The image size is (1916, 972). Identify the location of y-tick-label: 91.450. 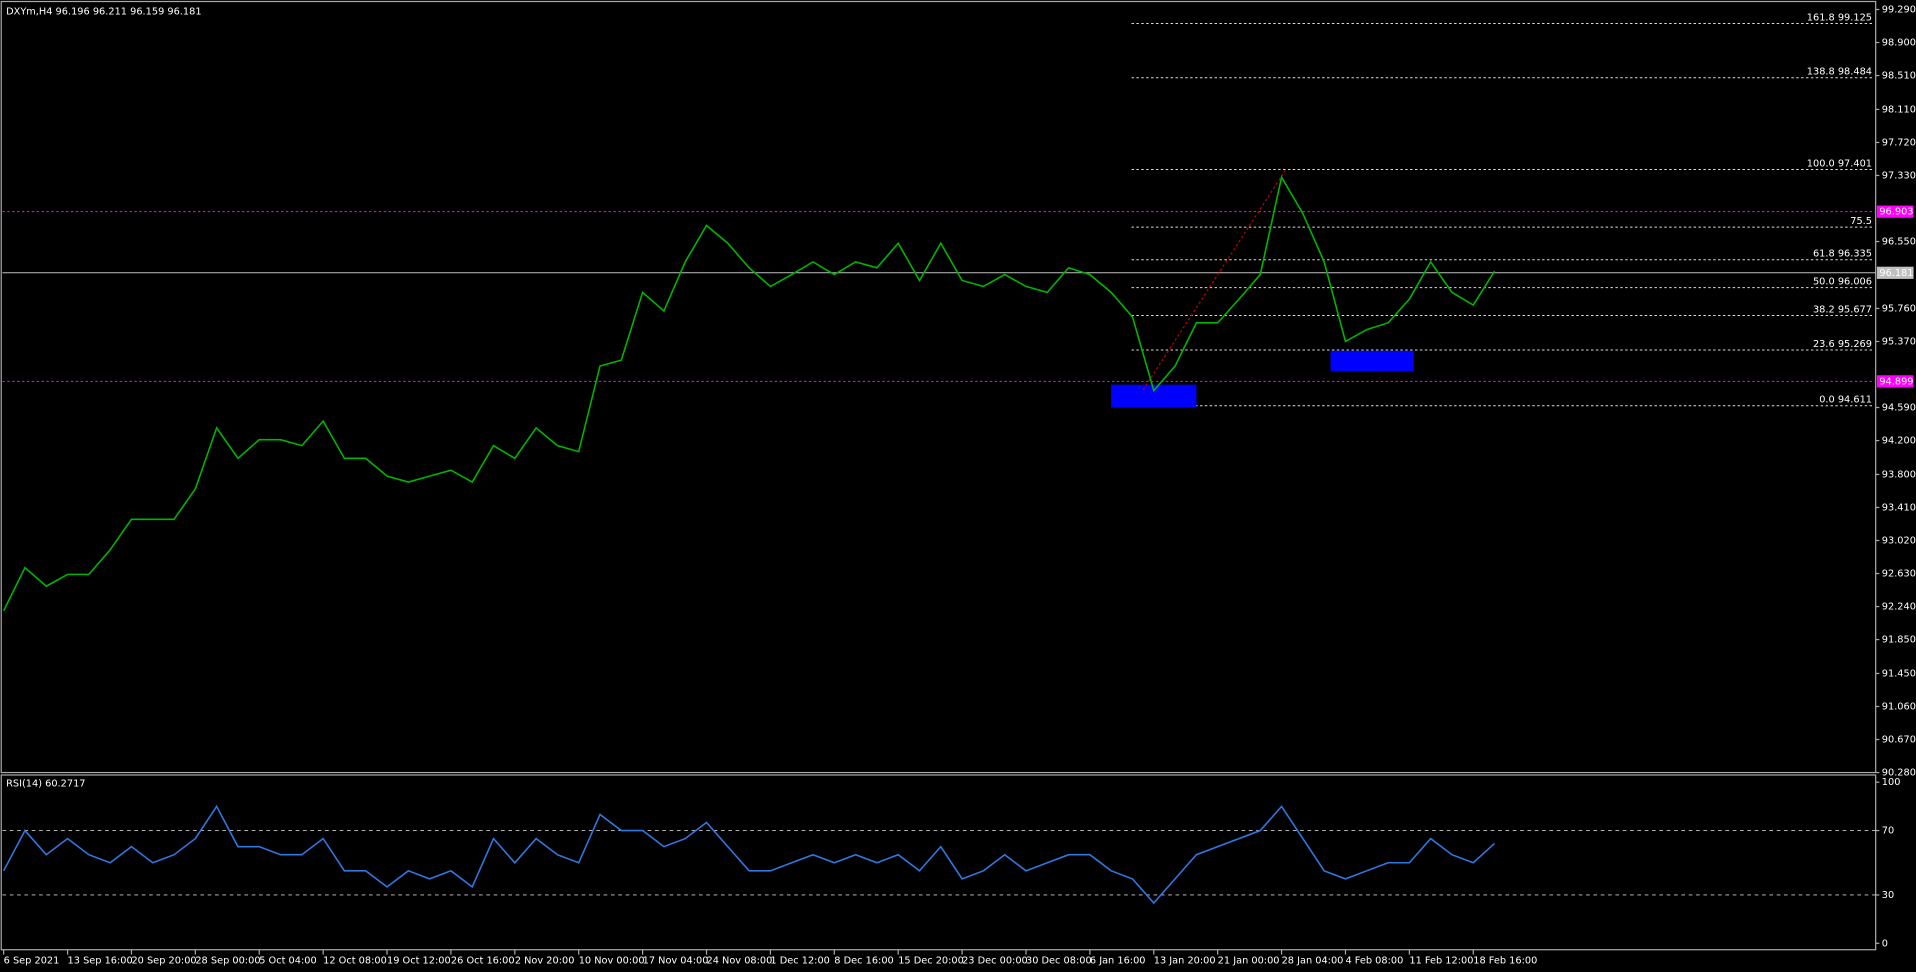
(1899, 673).